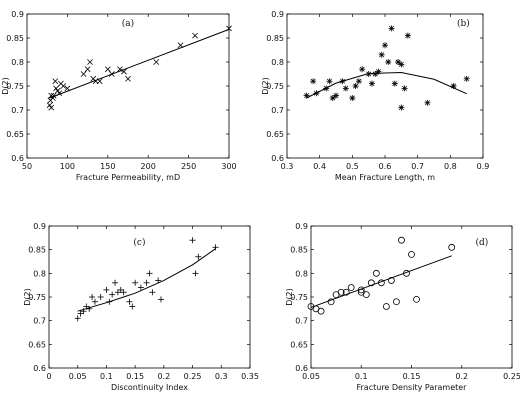 Image resolution: width=520 pixels, height=411 pixels. Describe the element at coordinates (352, 166) in the screenshot. I see `x-tick-label: 0.5` at that location.